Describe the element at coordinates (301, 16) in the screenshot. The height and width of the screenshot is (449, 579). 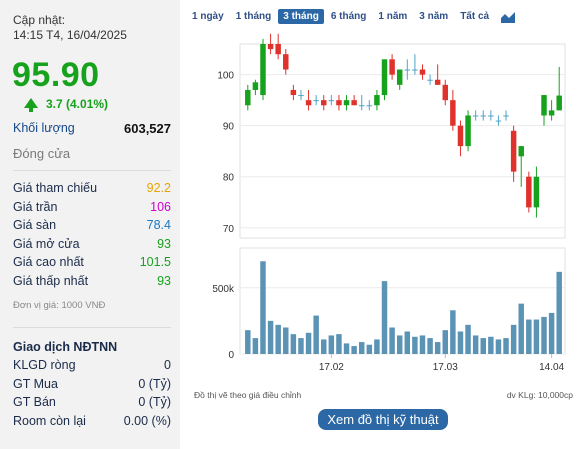
I see `tab-3-tháng: 3 tháng` at that location.